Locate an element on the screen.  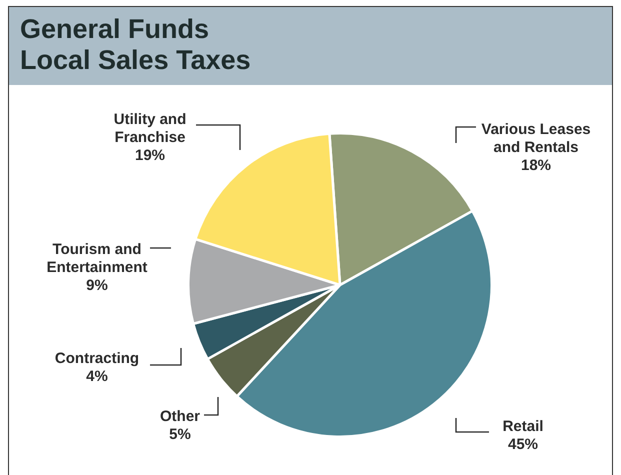
data-label: 45% is located at coordinates (523, 444).